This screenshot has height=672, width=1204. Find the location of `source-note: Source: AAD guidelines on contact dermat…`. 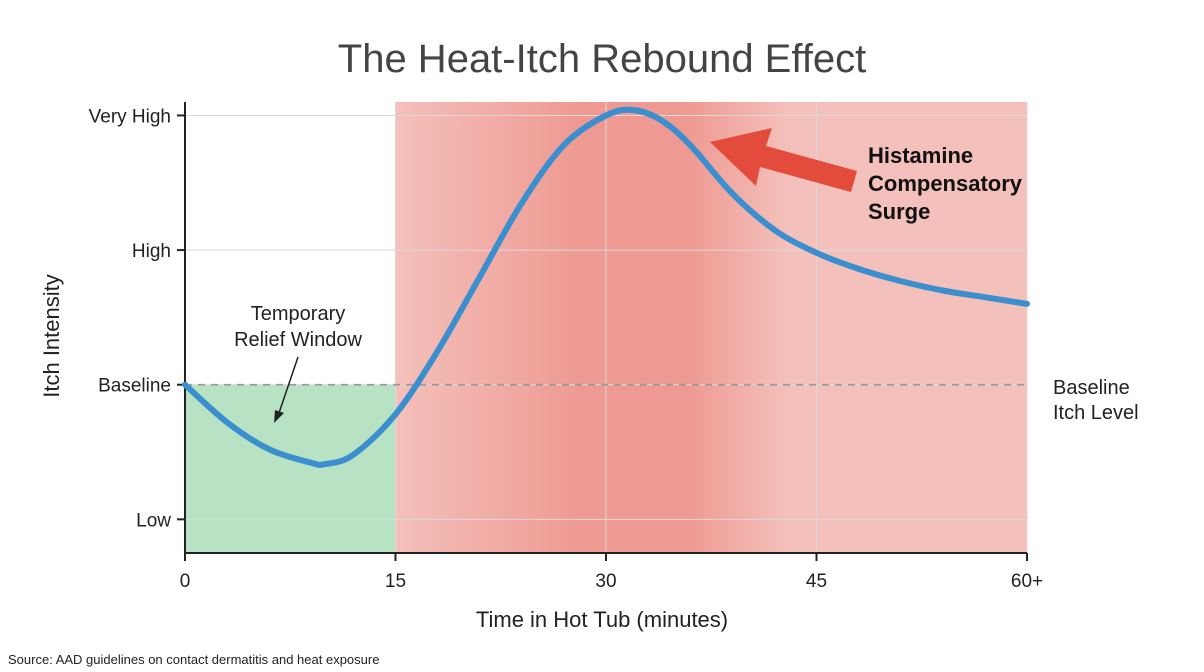

source-note: Source: AAD guidelines on contact dermat… is located at coordinates (193, 659).